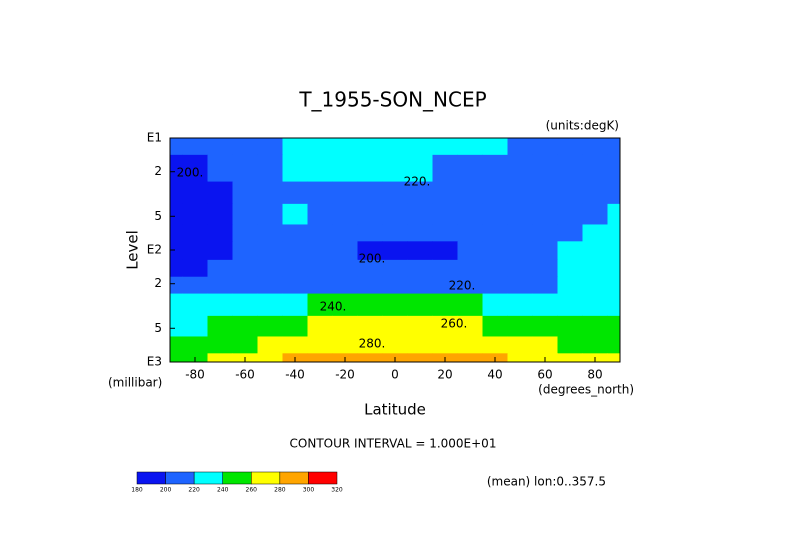 The image size is (789, 558). What do you see at coordinates (444, 375) in the screenshot?
I see `x-tick-label: 20` at bounding box center [444, 375].